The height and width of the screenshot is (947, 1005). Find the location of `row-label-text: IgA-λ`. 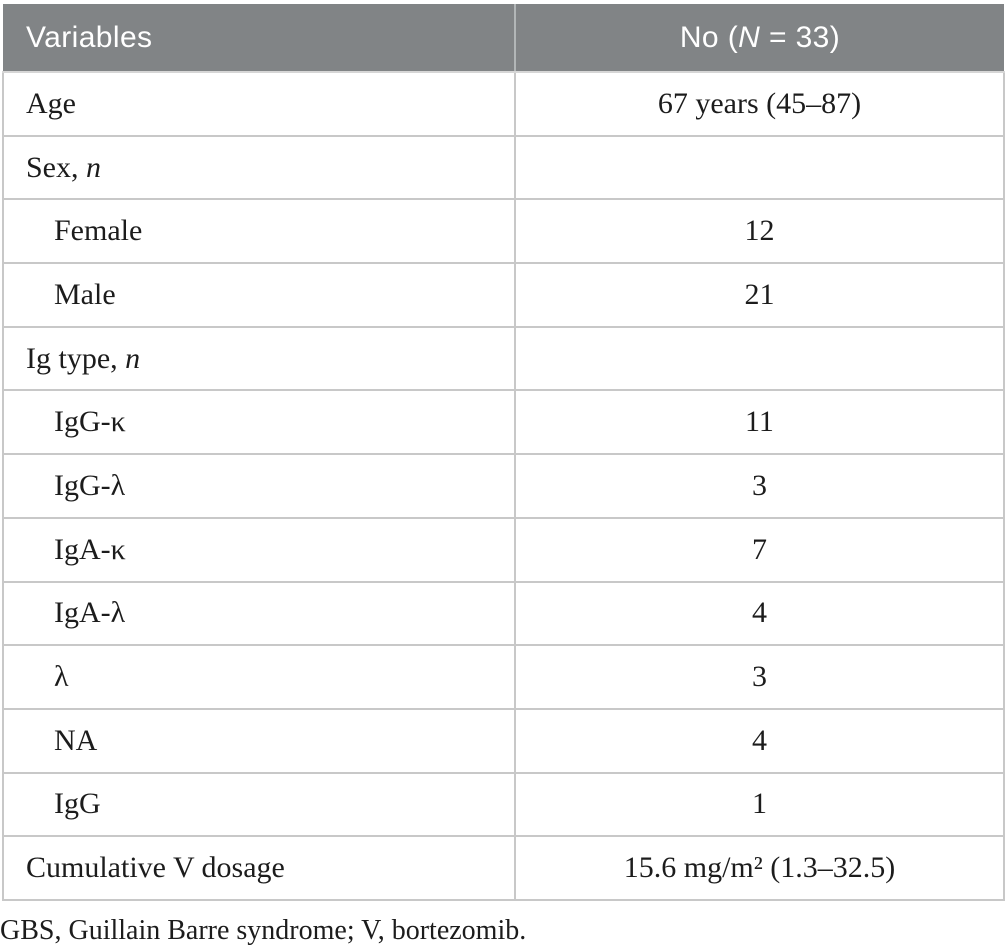

row-label-text: IgA-λ is located at coordinates (90, 613).